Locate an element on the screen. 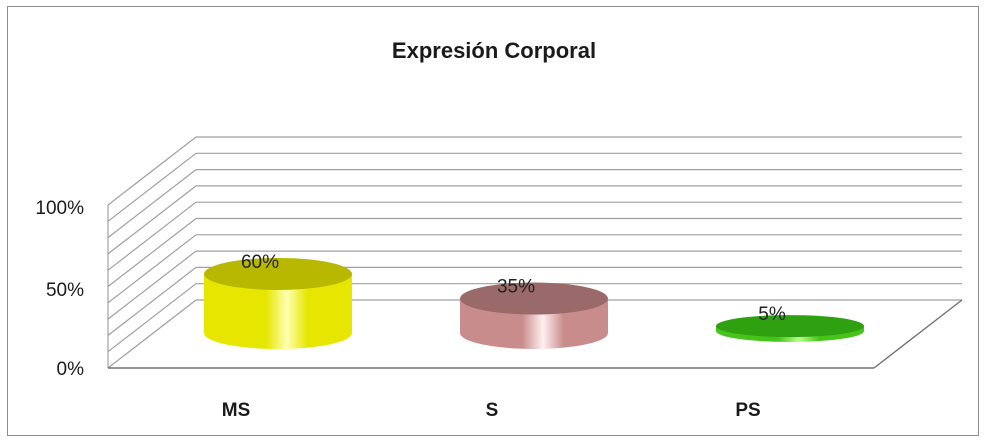  bar-top-ms is located at coordinates (278, 273).